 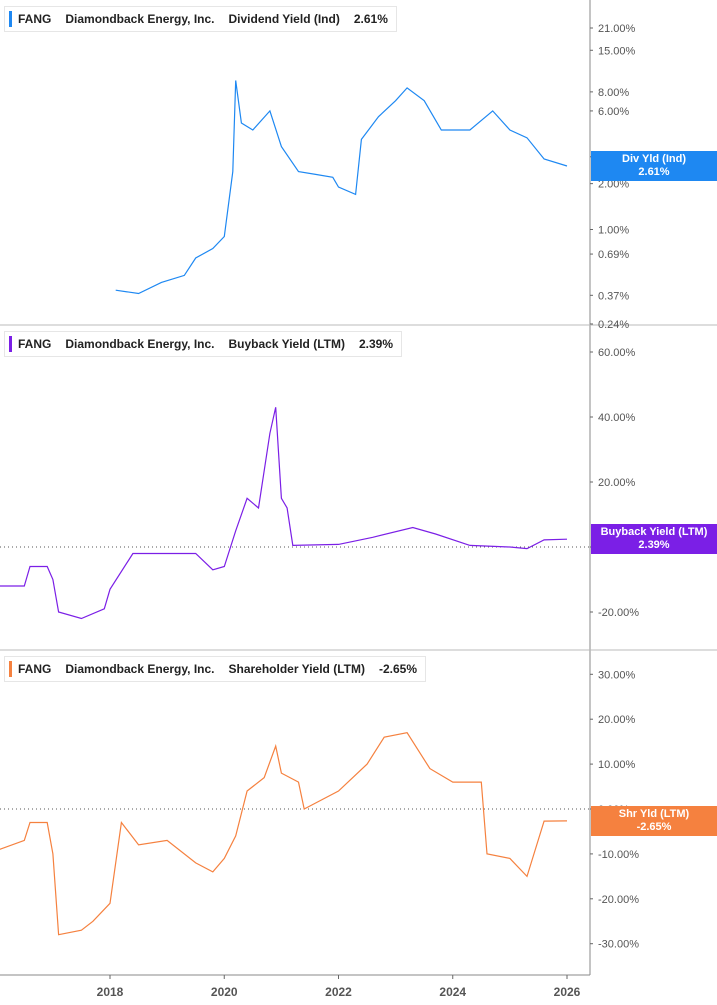 What do you see at coordinates (452, 992) in the screenshot?
I see `x-tick-label: 2024` at bounding box center [452, 992].